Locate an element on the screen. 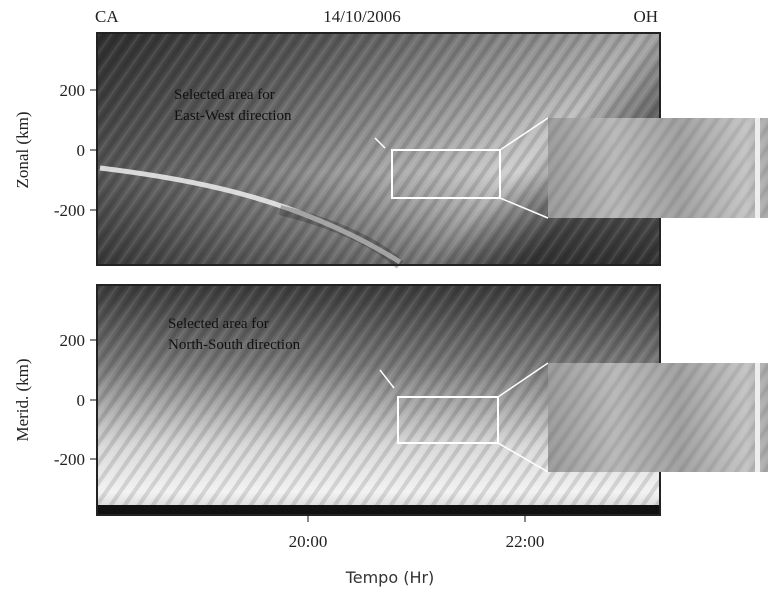 The height and width of the screenshot is (590, 768). header-right: OH is located at coordinates (645, 16).